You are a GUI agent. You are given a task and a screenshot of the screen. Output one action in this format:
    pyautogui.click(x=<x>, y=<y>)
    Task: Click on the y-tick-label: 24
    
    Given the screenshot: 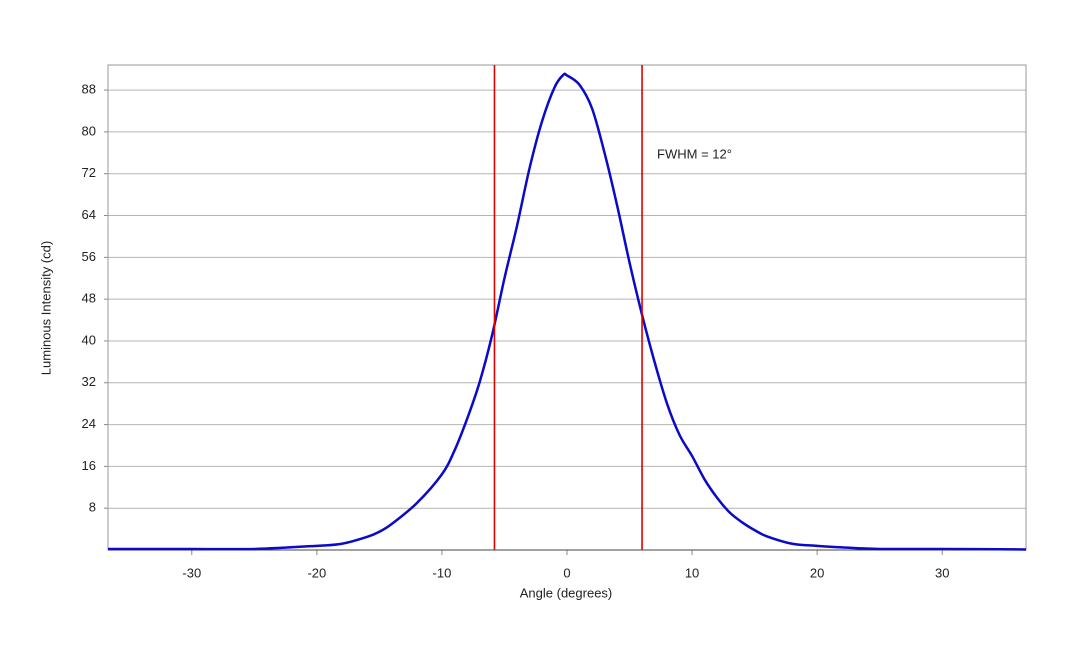 What is the action you would take?
    pyautogui.click(x=89, y=423)
    